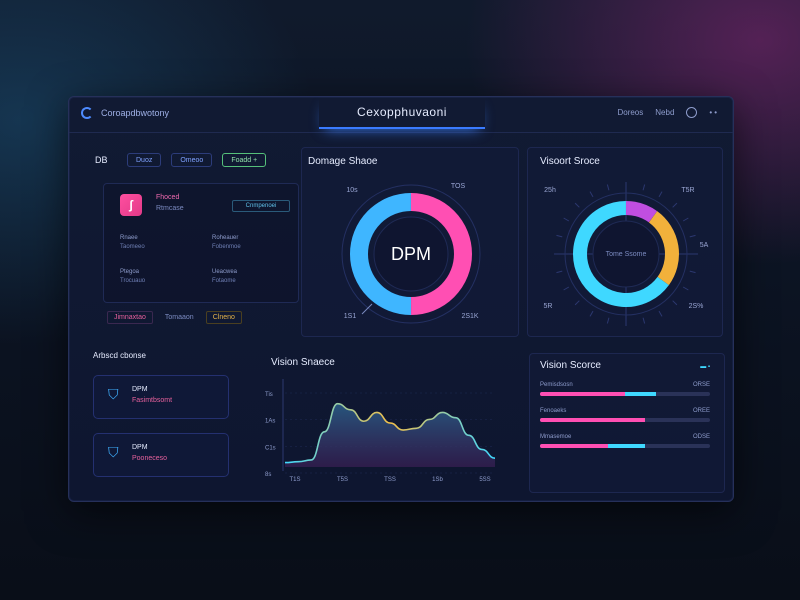 Image resolution: width=800 pixels, height=600 pixels. What do you see at coordinates (192, 160) in the screenshot?
I see `tab-2: Omeoo` at bounding box center [192, 160].